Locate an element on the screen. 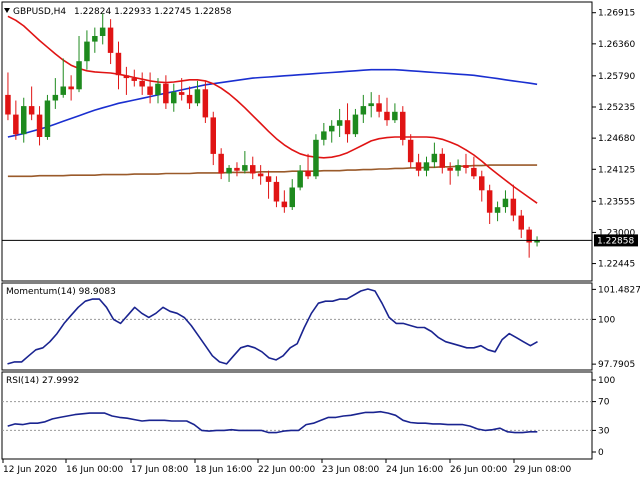 The width and height of the screenshot is (640, 480). price-tick-label: 1.23555 is located at coordinates (616, 202).